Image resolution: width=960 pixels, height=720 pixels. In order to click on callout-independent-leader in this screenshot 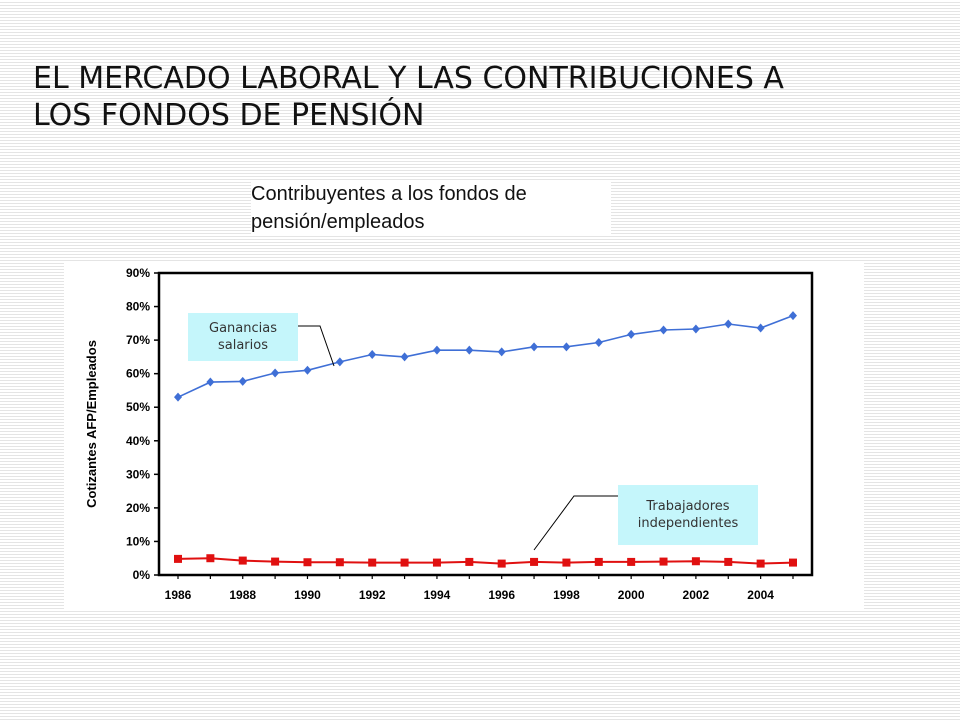, I will do `click(575, 523)`.